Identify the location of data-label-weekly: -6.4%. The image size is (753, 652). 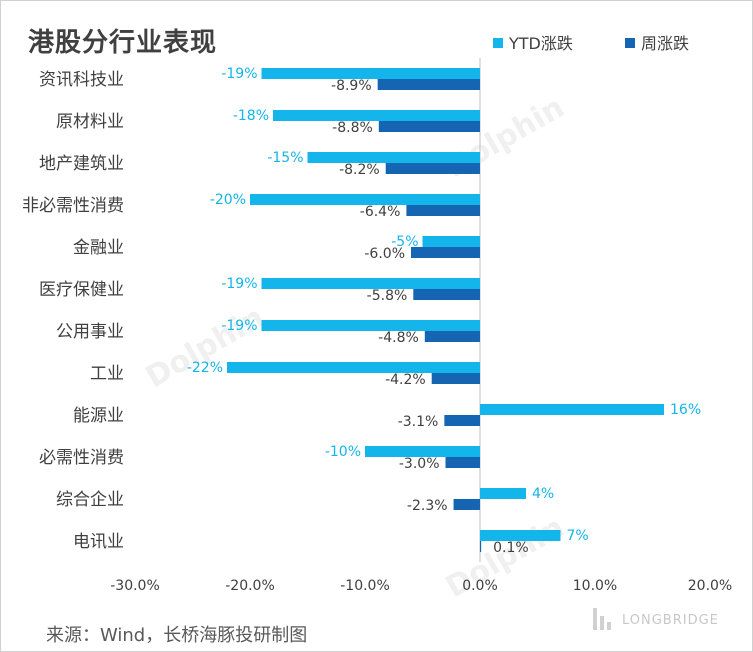
(380, 212).